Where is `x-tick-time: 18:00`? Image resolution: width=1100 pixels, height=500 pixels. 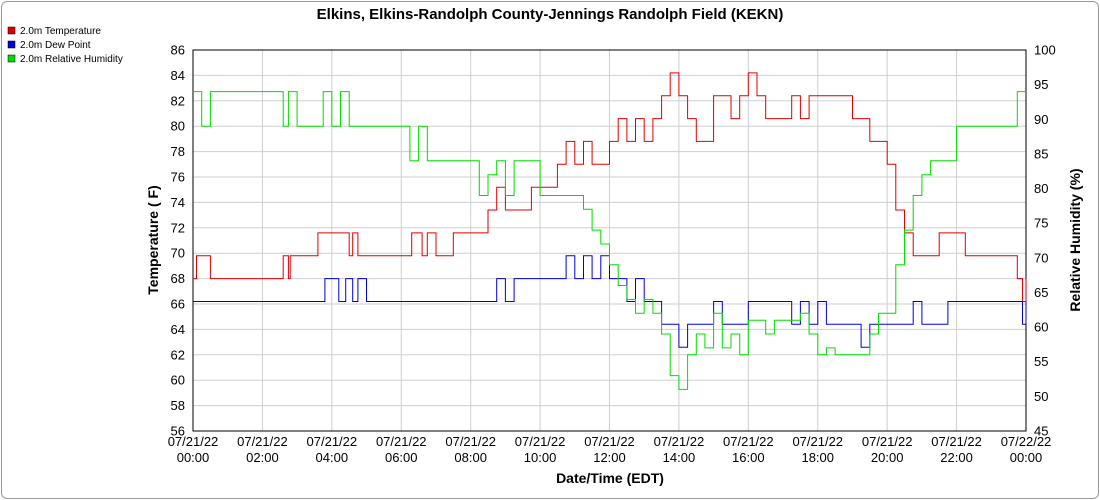 x-tick-time: 18:00 is located at coordinates (817, 457).